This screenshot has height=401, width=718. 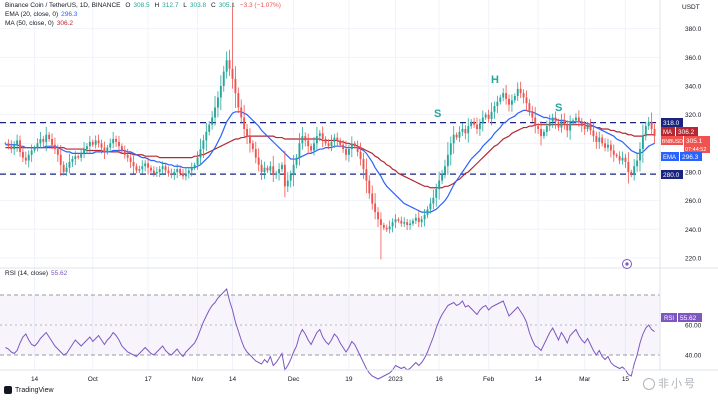 What do you see at coordinates (674, 142) in the screenshot?
I see `pair-badge-tag-text: BNBUSDT` at bounding box center [674, 142].